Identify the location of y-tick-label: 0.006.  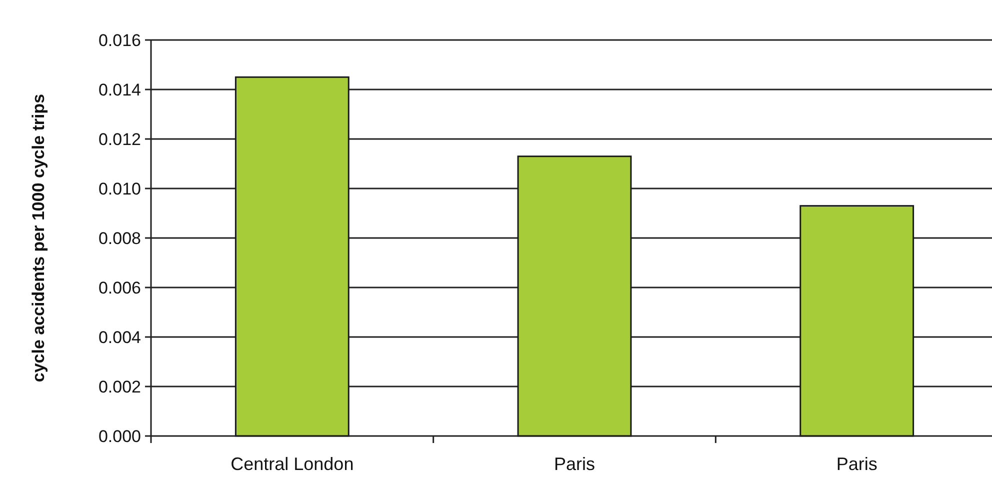
(119, 288).